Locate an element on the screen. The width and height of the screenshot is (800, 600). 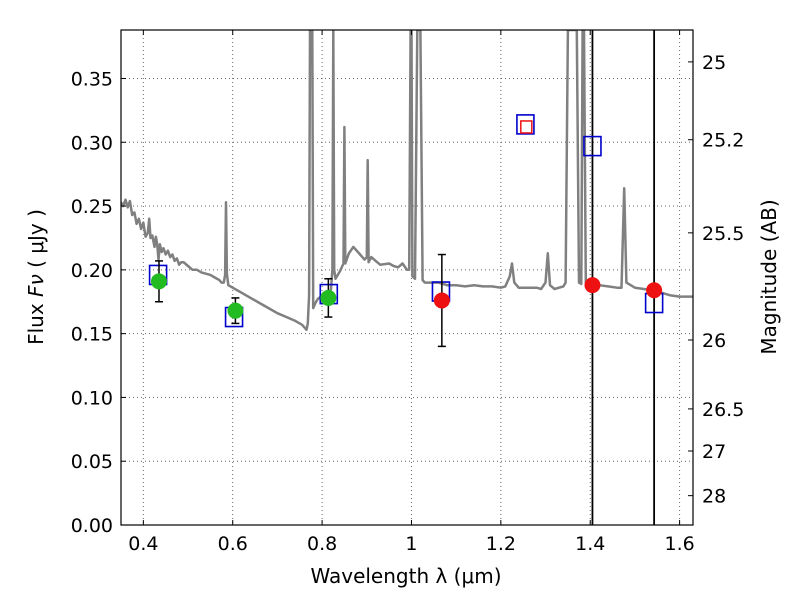
y-tick-label: 0.30 is located at coordinates (92, 143).